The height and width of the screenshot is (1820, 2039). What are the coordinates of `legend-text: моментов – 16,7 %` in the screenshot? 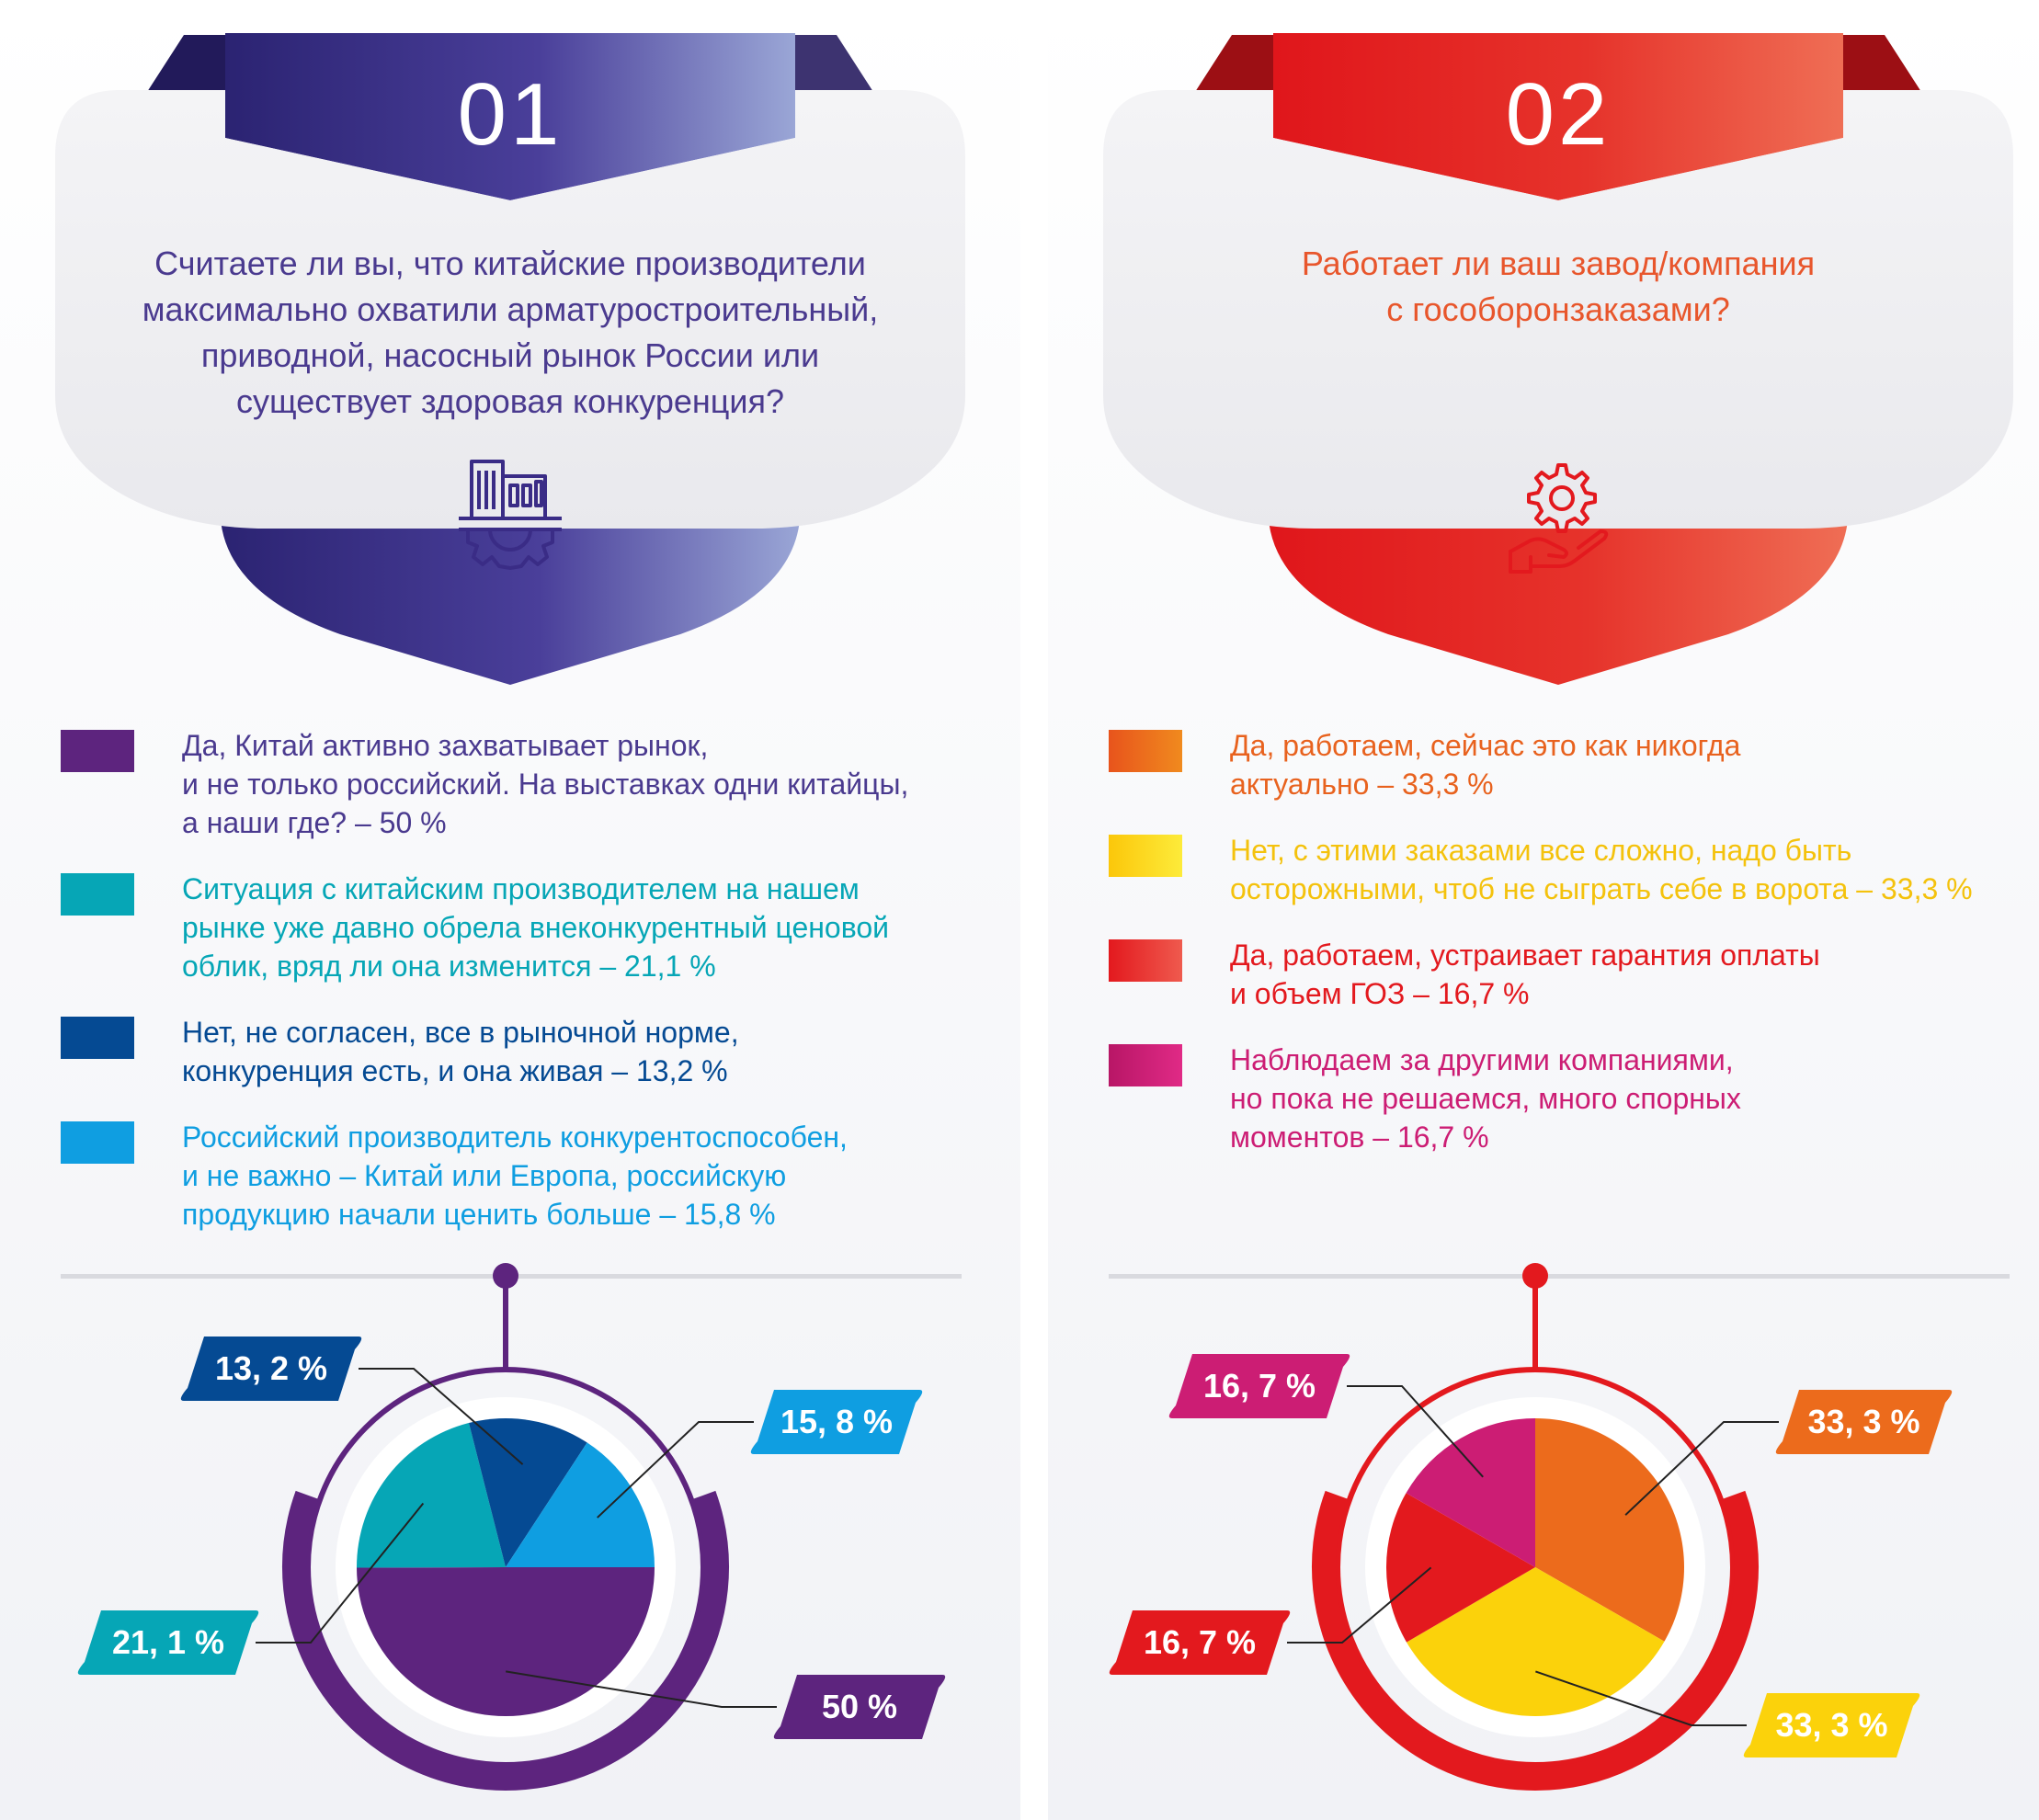 It's located at (1359, 1137).